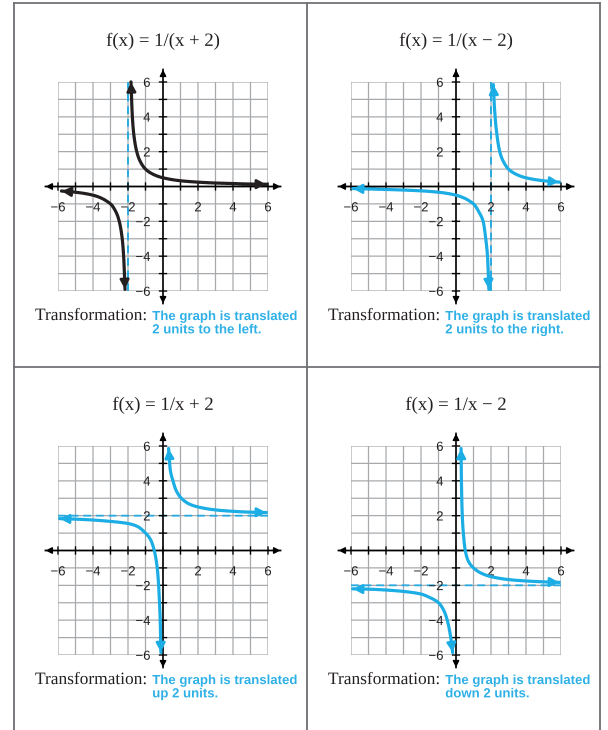  What do you see at coordinates (224, 322) in the screenshot?
I see `text: The graph is translated 2 units to the left.` at bounding box center [224, 322].